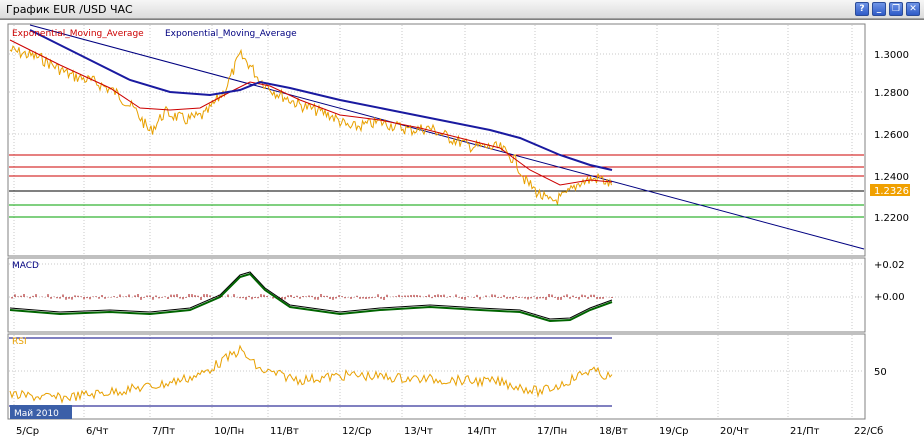  Describe the element at coordinates (868, 431) in the screenshot. I see `time-label: 22/Сб` at that location.